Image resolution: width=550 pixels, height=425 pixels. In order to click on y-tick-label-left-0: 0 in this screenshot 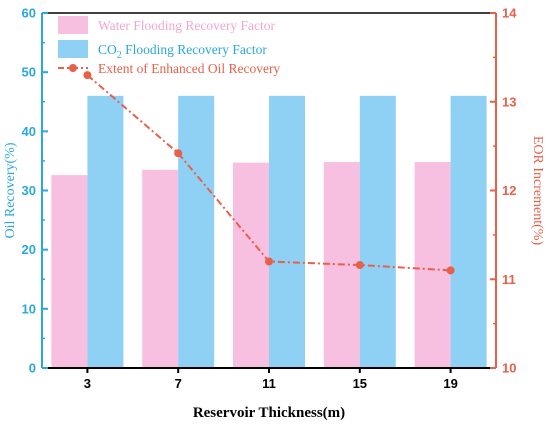, I will do `click(32, 368)`.